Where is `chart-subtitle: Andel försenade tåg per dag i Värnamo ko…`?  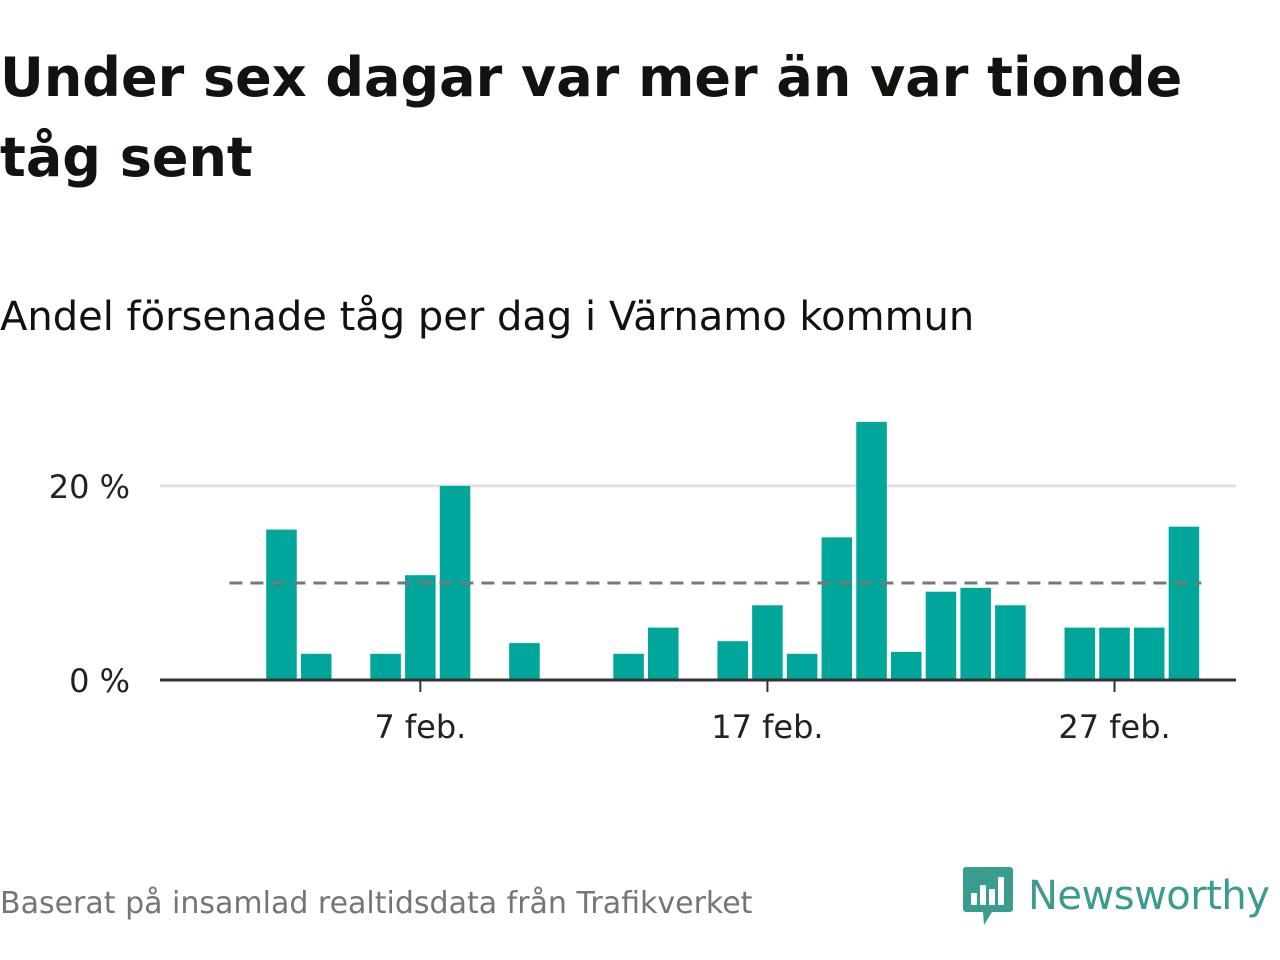 chart-subtitle: Andel försenade tåg per dag i Värnamo ko… is located at coordinates (487, 317).